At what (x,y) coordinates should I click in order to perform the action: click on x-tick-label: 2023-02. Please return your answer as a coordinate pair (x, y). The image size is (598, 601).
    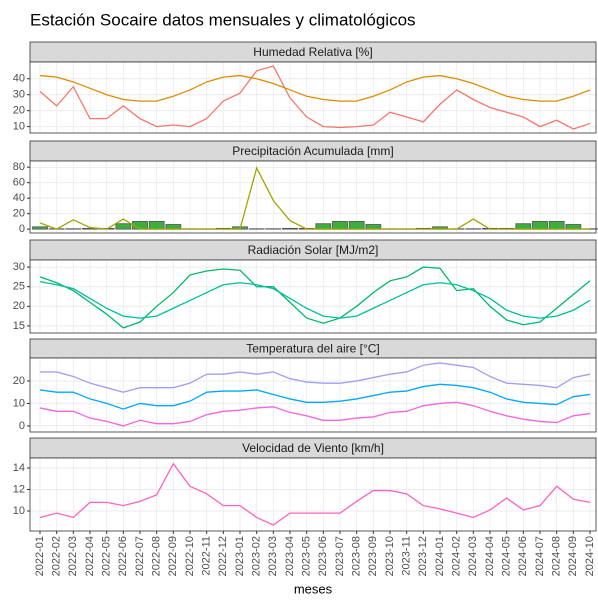
    Looking at the image, I should click on (257, 556).